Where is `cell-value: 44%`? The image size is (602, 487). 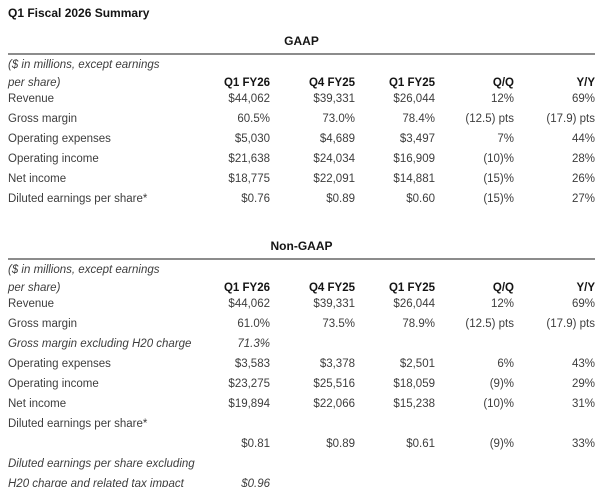
cell-value: 44% is located at coordinates (583, 139).